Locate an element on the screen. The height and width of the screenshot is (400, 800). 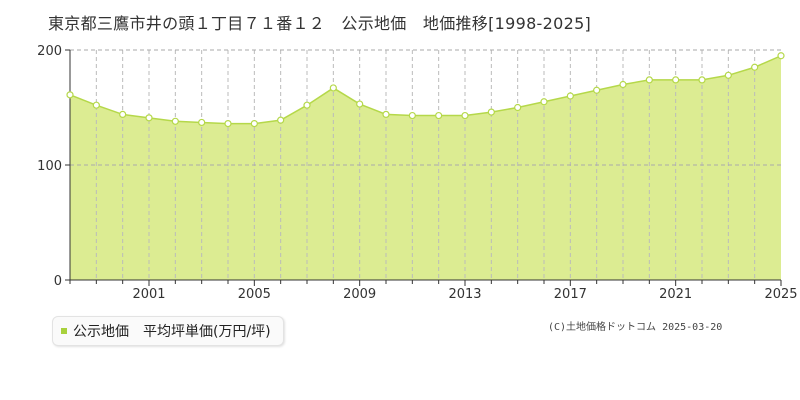
x-tick-label: 2017 is located at coordinates (570, 294).